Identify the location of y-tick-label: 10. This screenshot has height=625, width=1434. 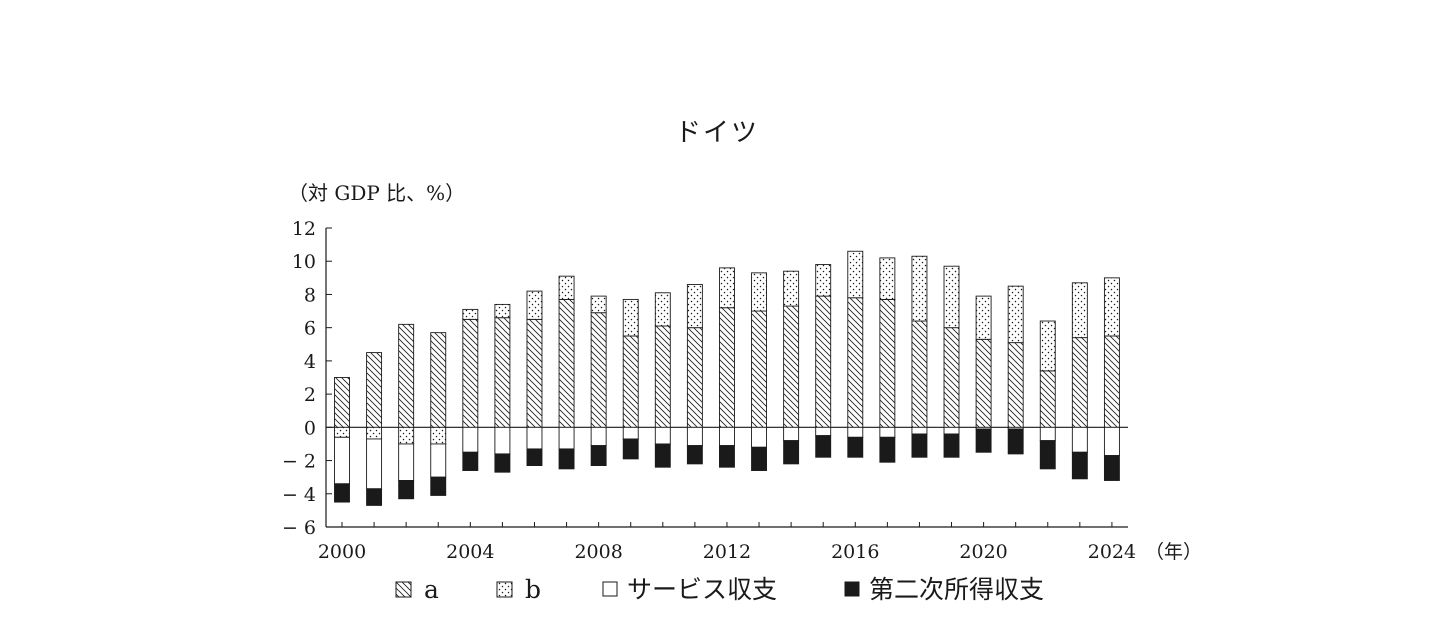
(304, 262).